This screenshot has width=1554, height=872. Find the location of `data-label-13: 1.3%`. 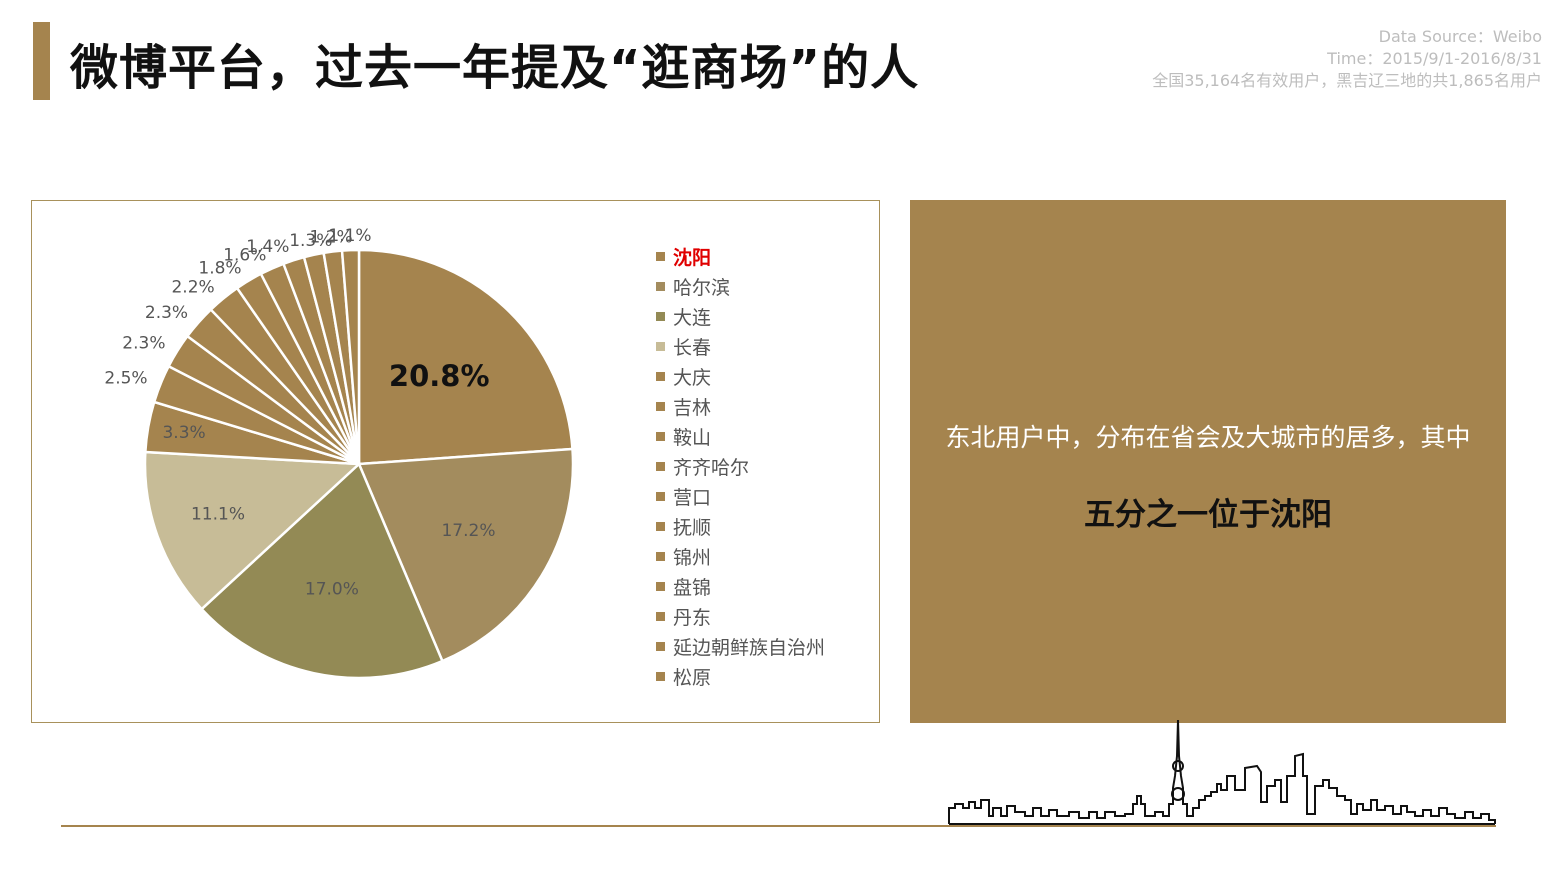

data-label-13: 1.3% is located at coordinates (310, 241).